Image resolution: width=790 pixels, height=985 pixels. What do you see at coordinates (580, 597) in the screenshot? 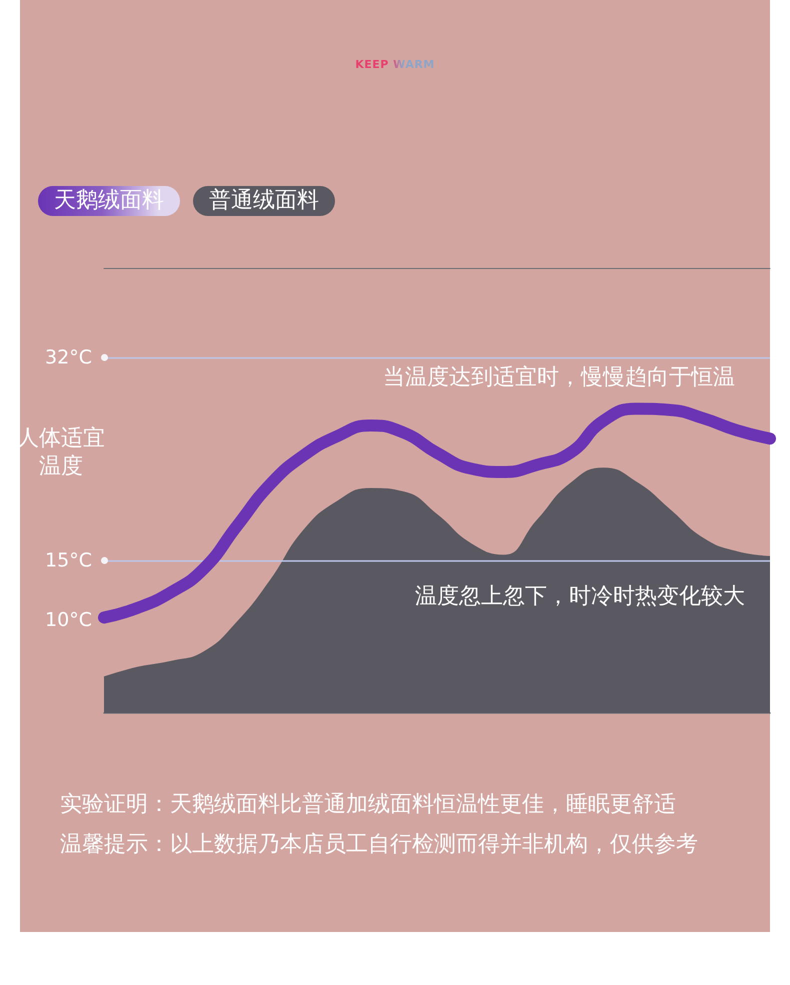
I see `annotation: 温度忽上忽下，时冷时热变化较大` at bounding box center [580, 597].